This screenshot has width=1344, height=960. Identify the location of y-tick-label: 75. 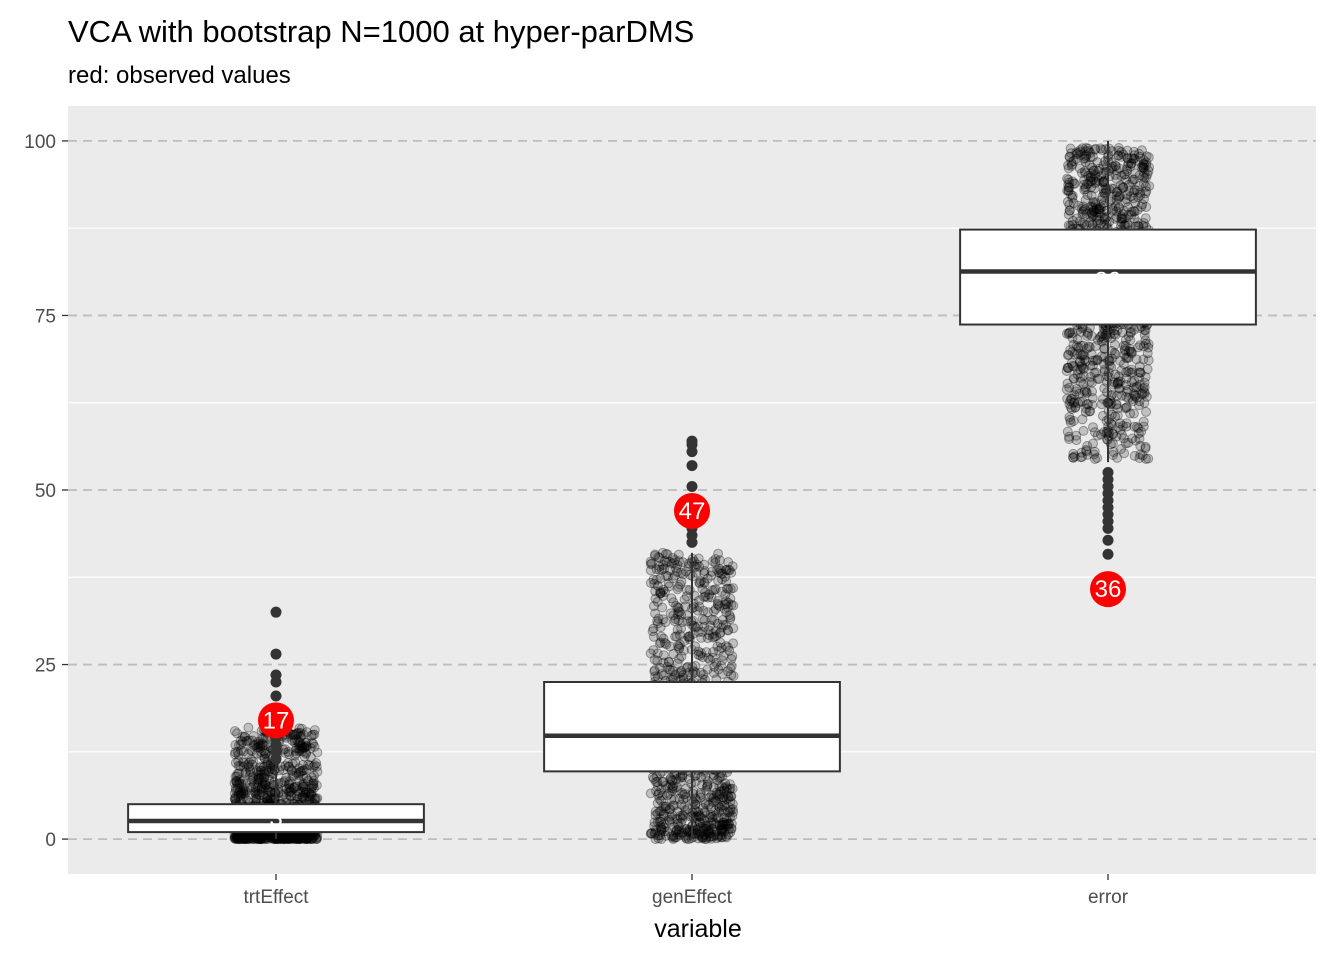
(45, 316).